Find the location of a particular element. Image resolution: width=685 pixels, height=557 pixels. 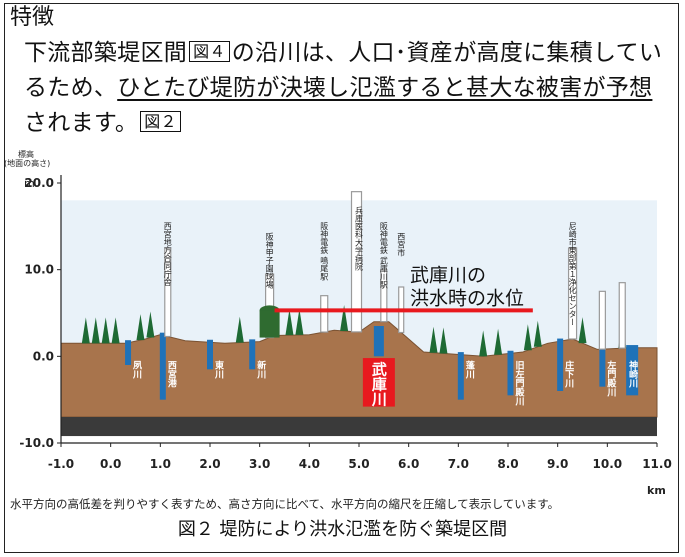

text-segment-1: 下流部築堤区間 is located at coordinates (106, 53).